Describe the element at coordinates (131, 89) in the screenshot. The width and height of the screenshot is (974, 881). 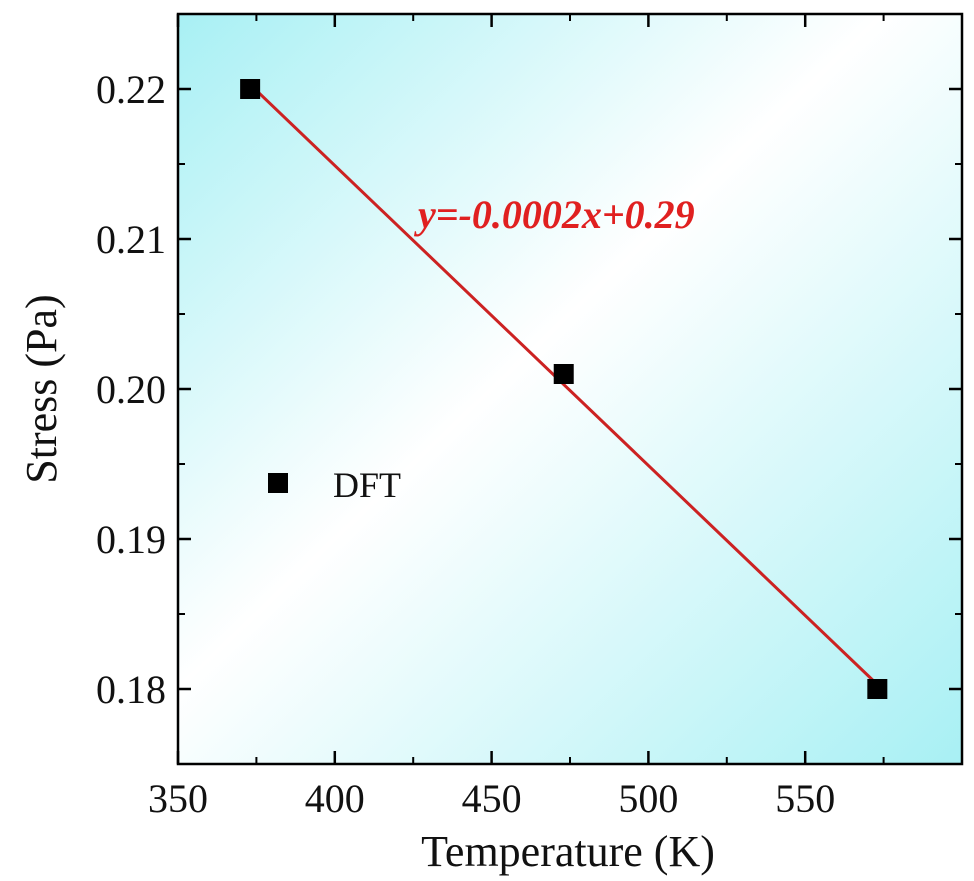
I see `y-tick-label-0.22: 0.22` at that location.